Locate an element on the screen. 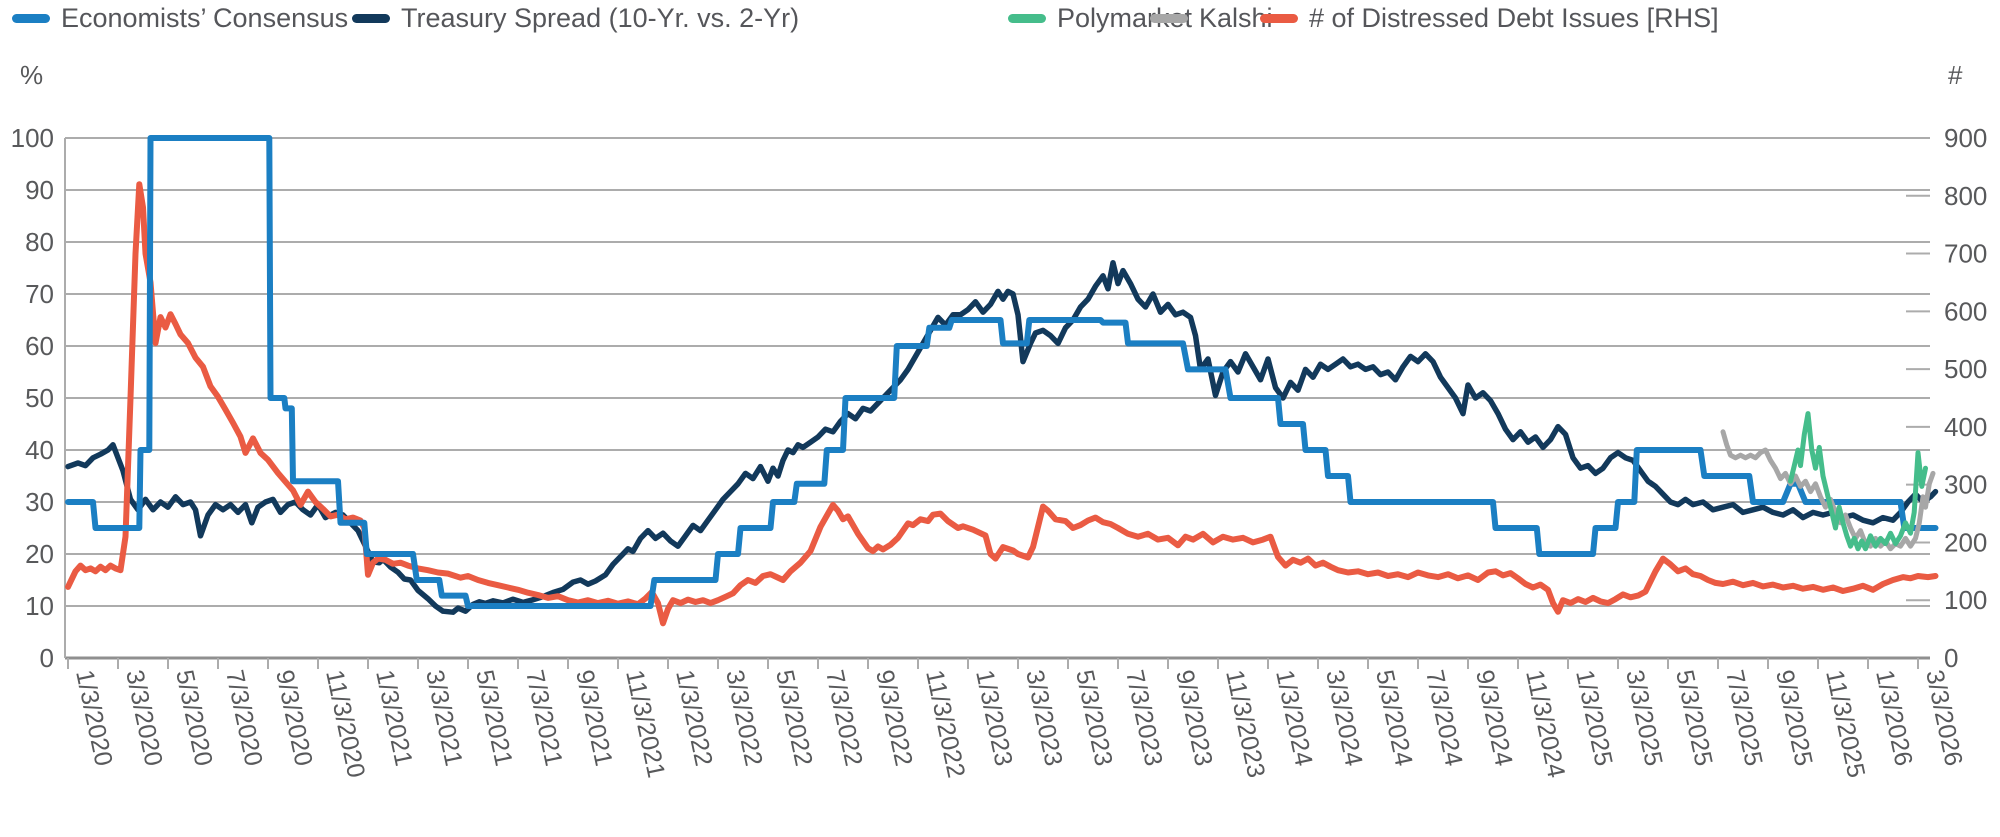 This screenshot has width=2000, height=837. svg-text: 7/3/2020 is located at coordinates (244, 717).